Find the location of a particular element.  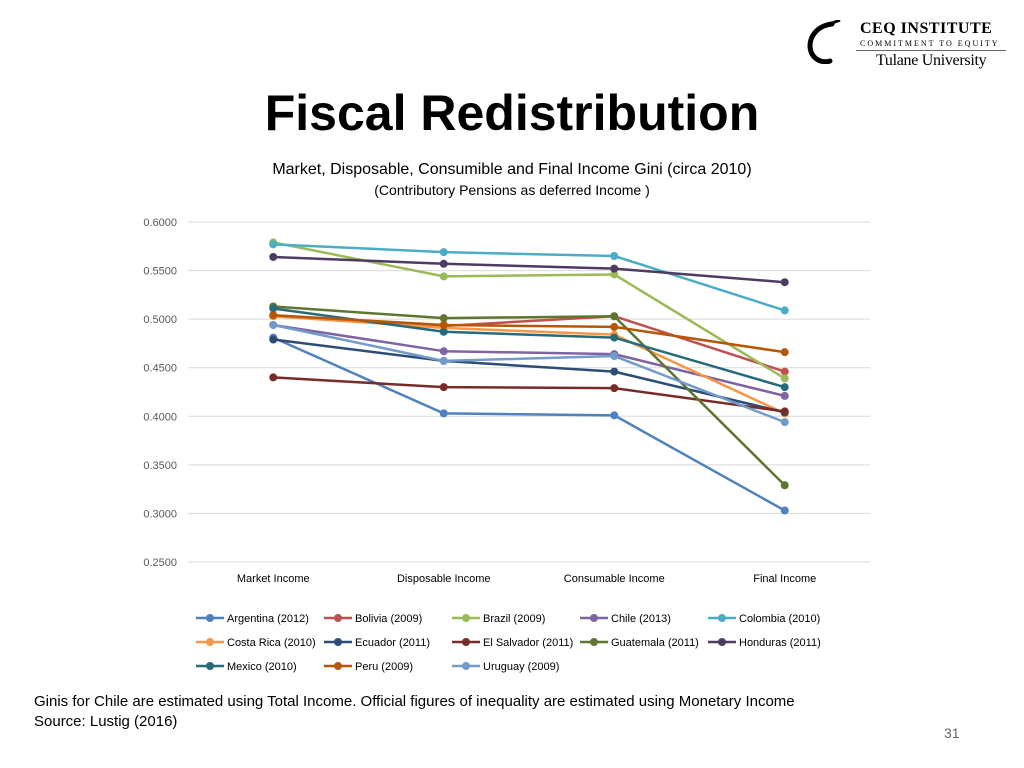

legend-item: Ecuador (2011) is located at coordinates (377, 643).